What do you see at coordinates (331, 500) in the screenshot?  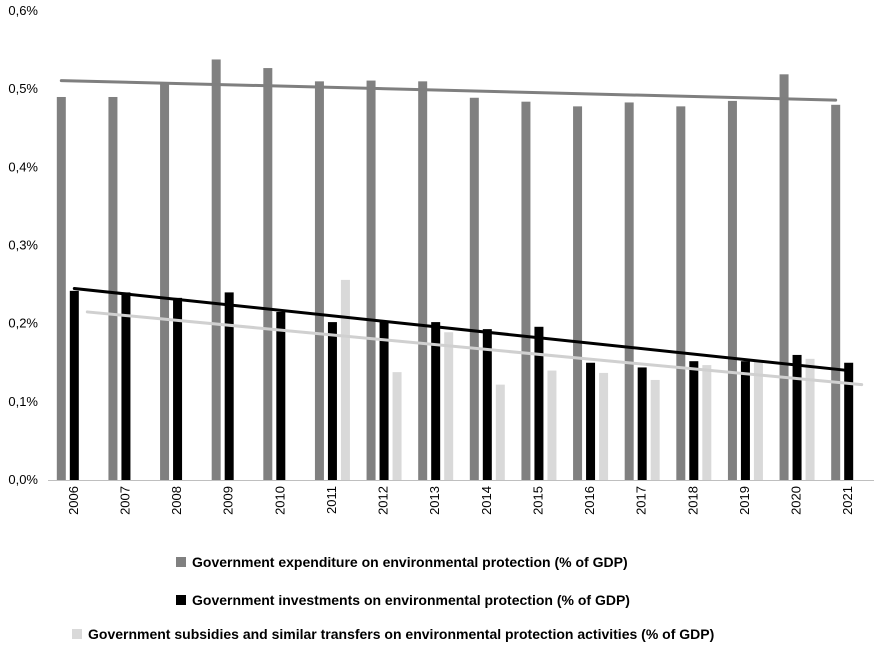 I see `x-tick-label: 2011` at bounding box center [331, 500].